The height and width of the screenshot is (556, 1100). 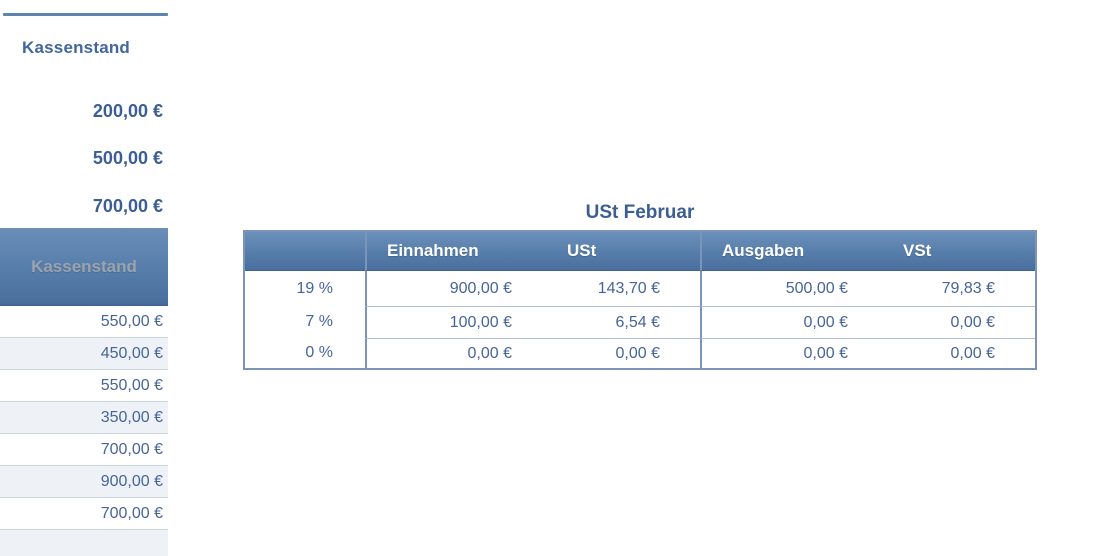 I want to click on value-cell-ust: 6,54 €, so click(x=616, y=322).